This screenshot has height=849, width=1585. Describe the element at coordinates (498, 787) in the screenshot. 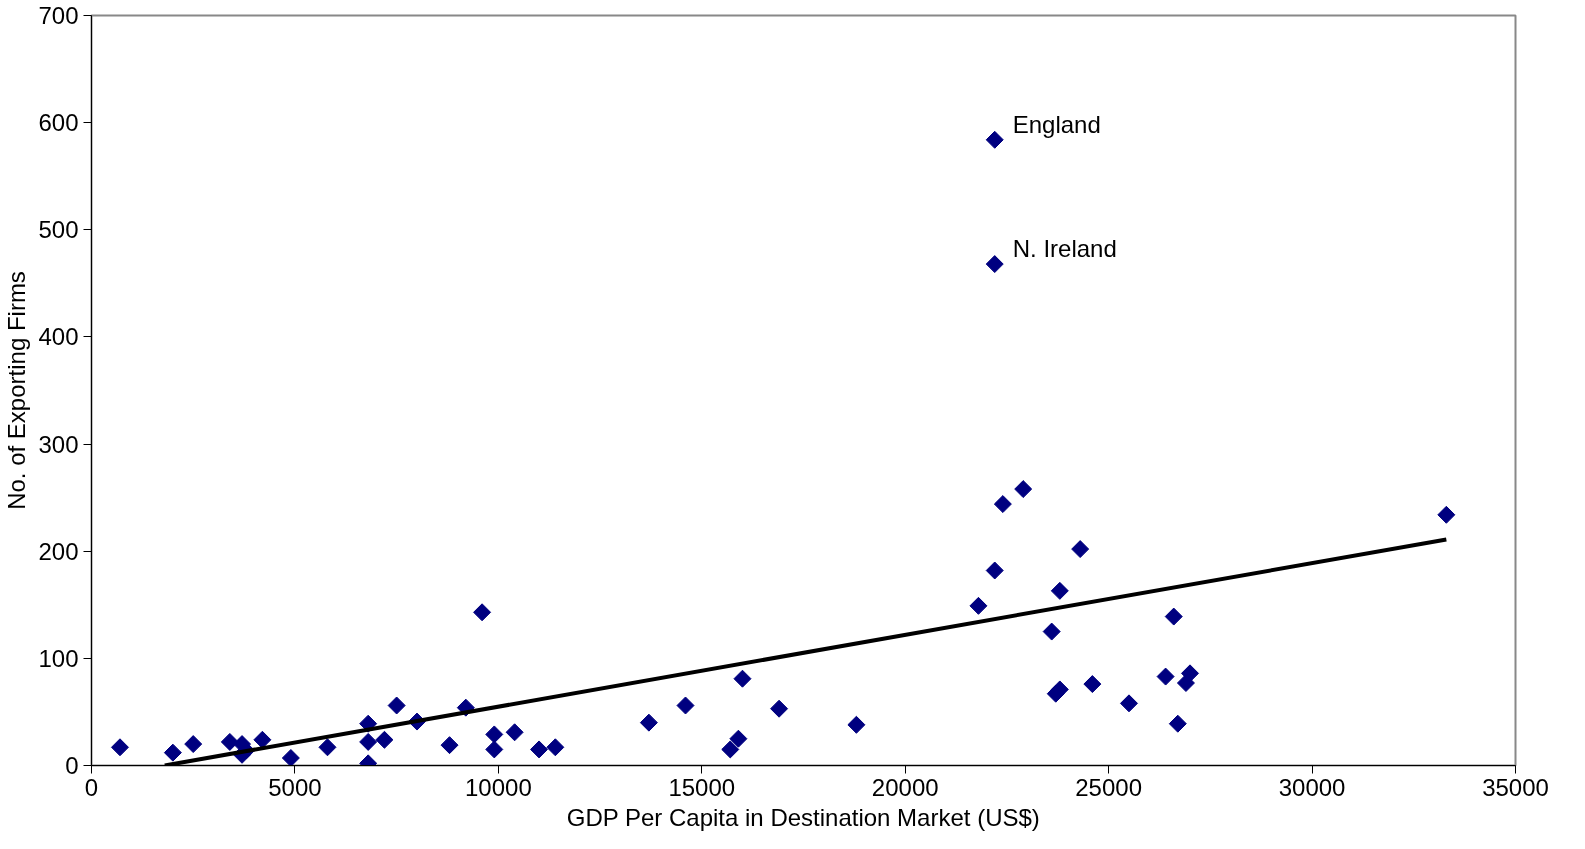

I see `x-tick-label: 10000` at that location.